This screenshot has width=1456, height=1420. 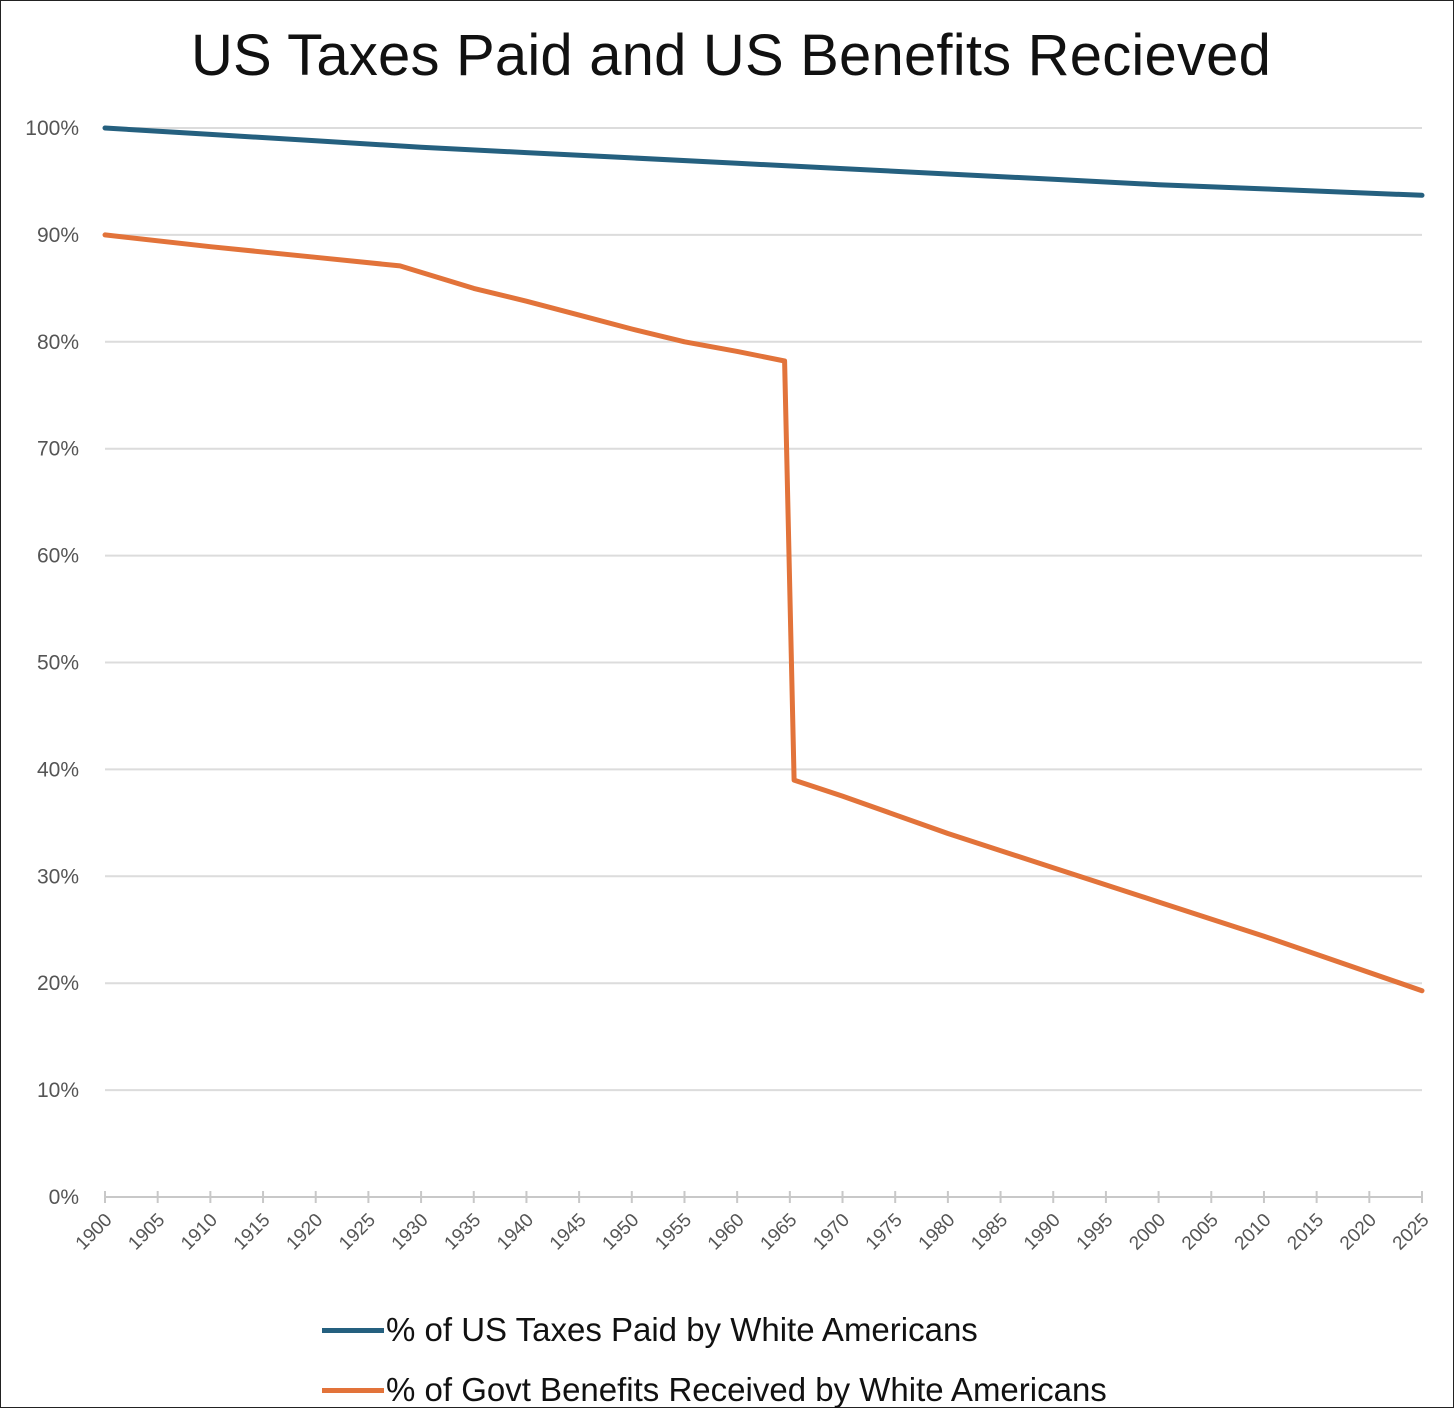 I want to click on x-tick-label: 1960, so click(x=726, y=1232).